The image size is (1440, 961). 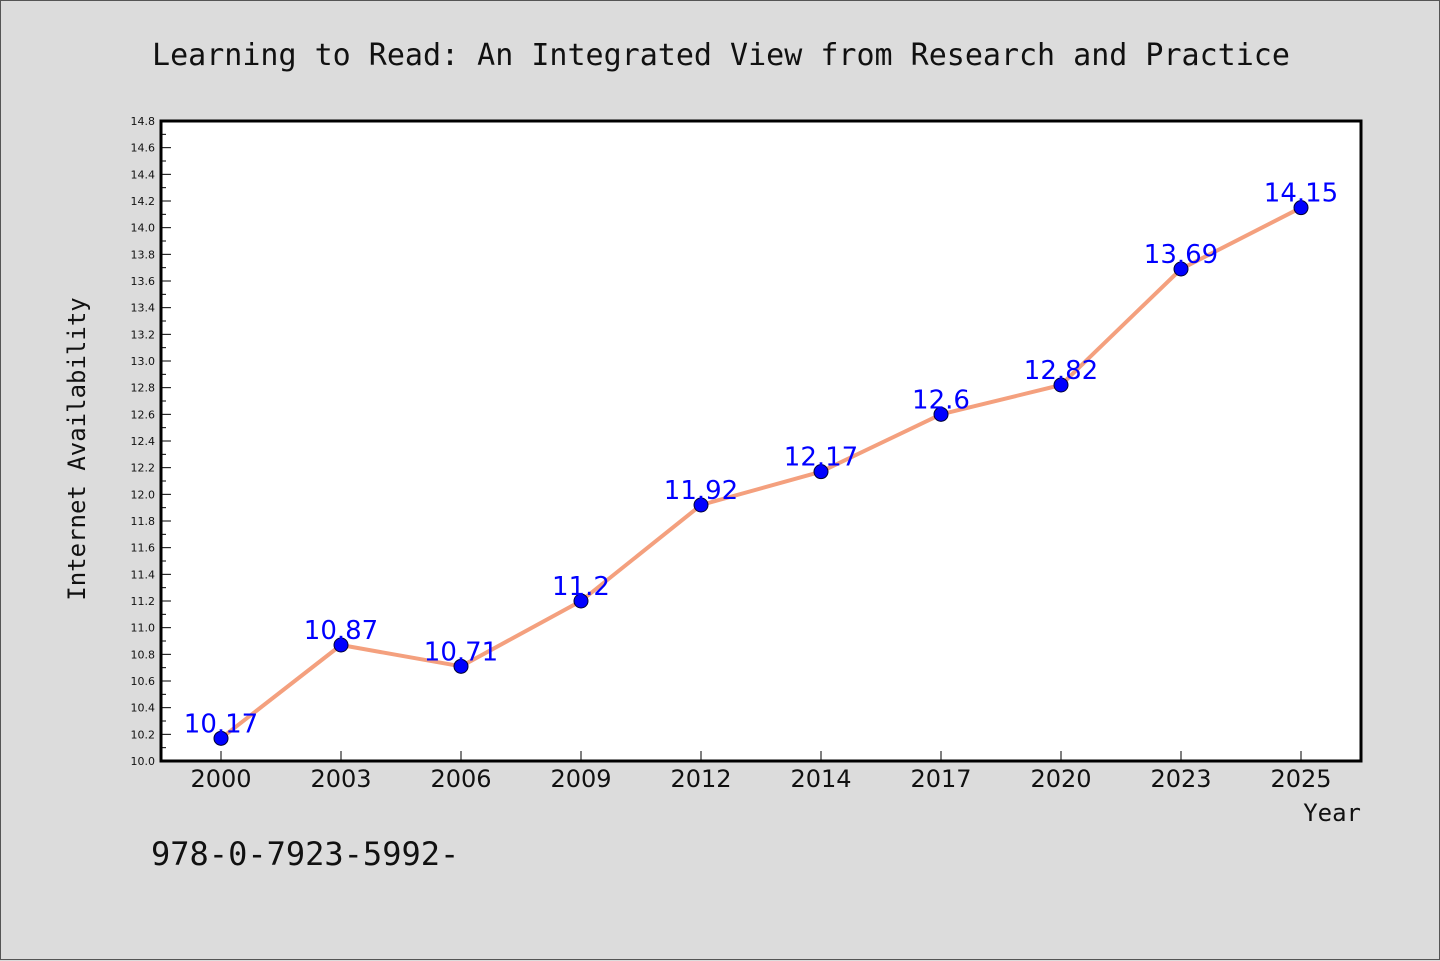 What do you see at coordinates (340, 779) in the screenshot?
I see `x-tick-label: 2003` at bounding box center [340, 779].